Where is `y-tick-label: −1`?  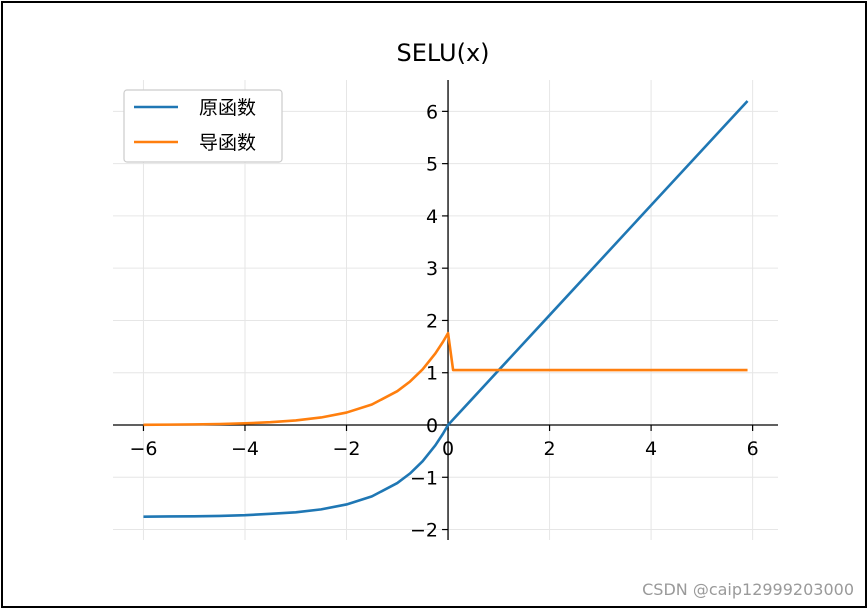 y-tick-label: −1 is located at coordinates (424, 478).